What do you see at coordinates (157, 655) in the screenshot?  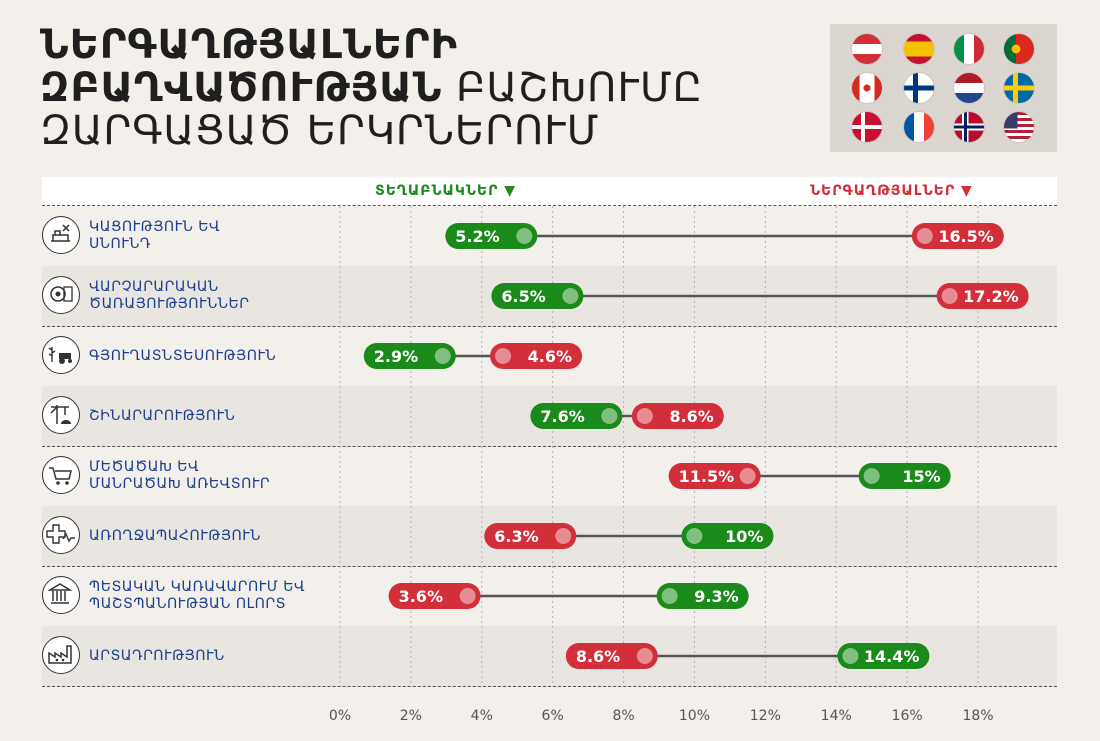 I see `category-label: ԱՐՏԱԴՐՈՒԹՅՈՒՆ` at bounding box center [157, 655].